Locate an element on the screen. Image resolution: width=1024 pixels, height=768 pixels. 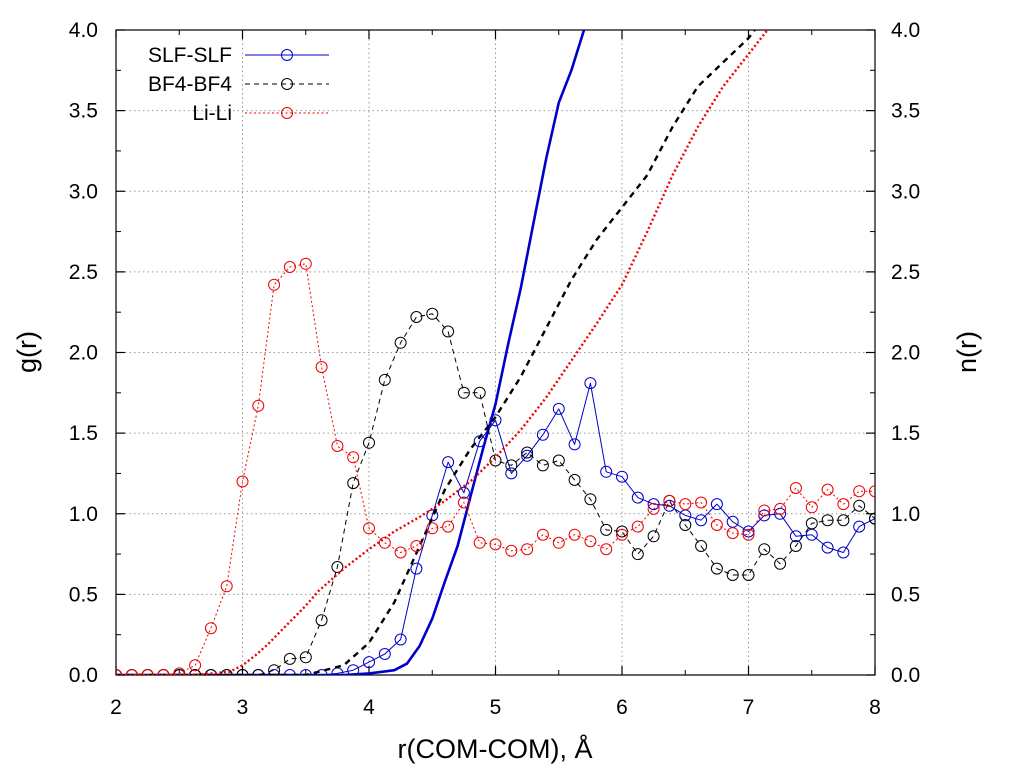
y2-tick-label: 1.5 is located at coordinates (905, 433).